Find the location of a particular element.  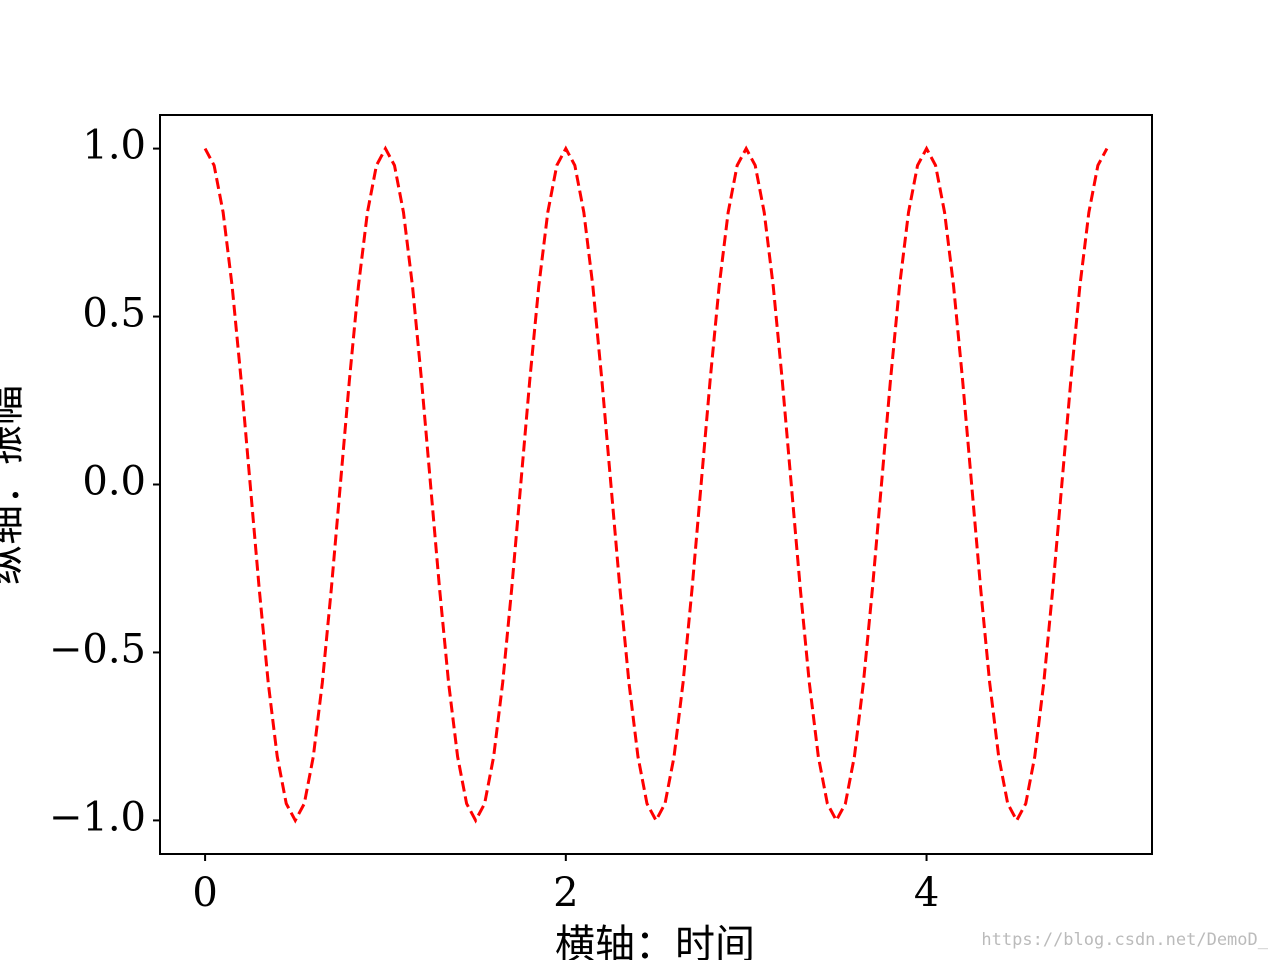

x-axis-label: 横轴：时间 is located at coordinates (655, 941).